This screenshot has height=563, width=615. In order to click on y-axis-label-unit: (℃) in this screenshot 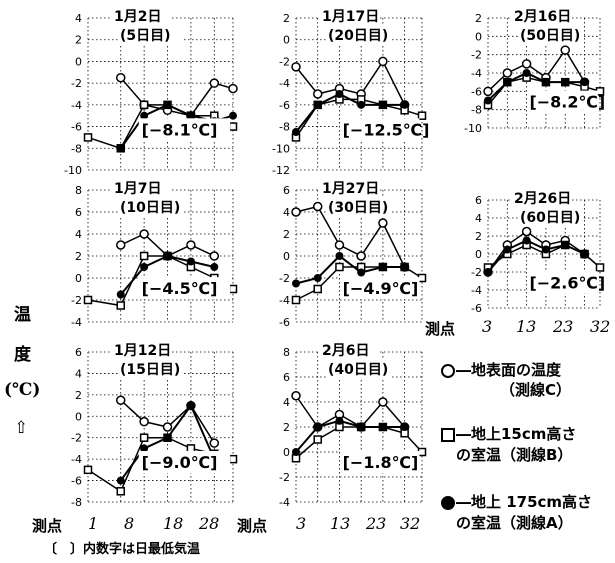, I will do `click(22, 390)`.